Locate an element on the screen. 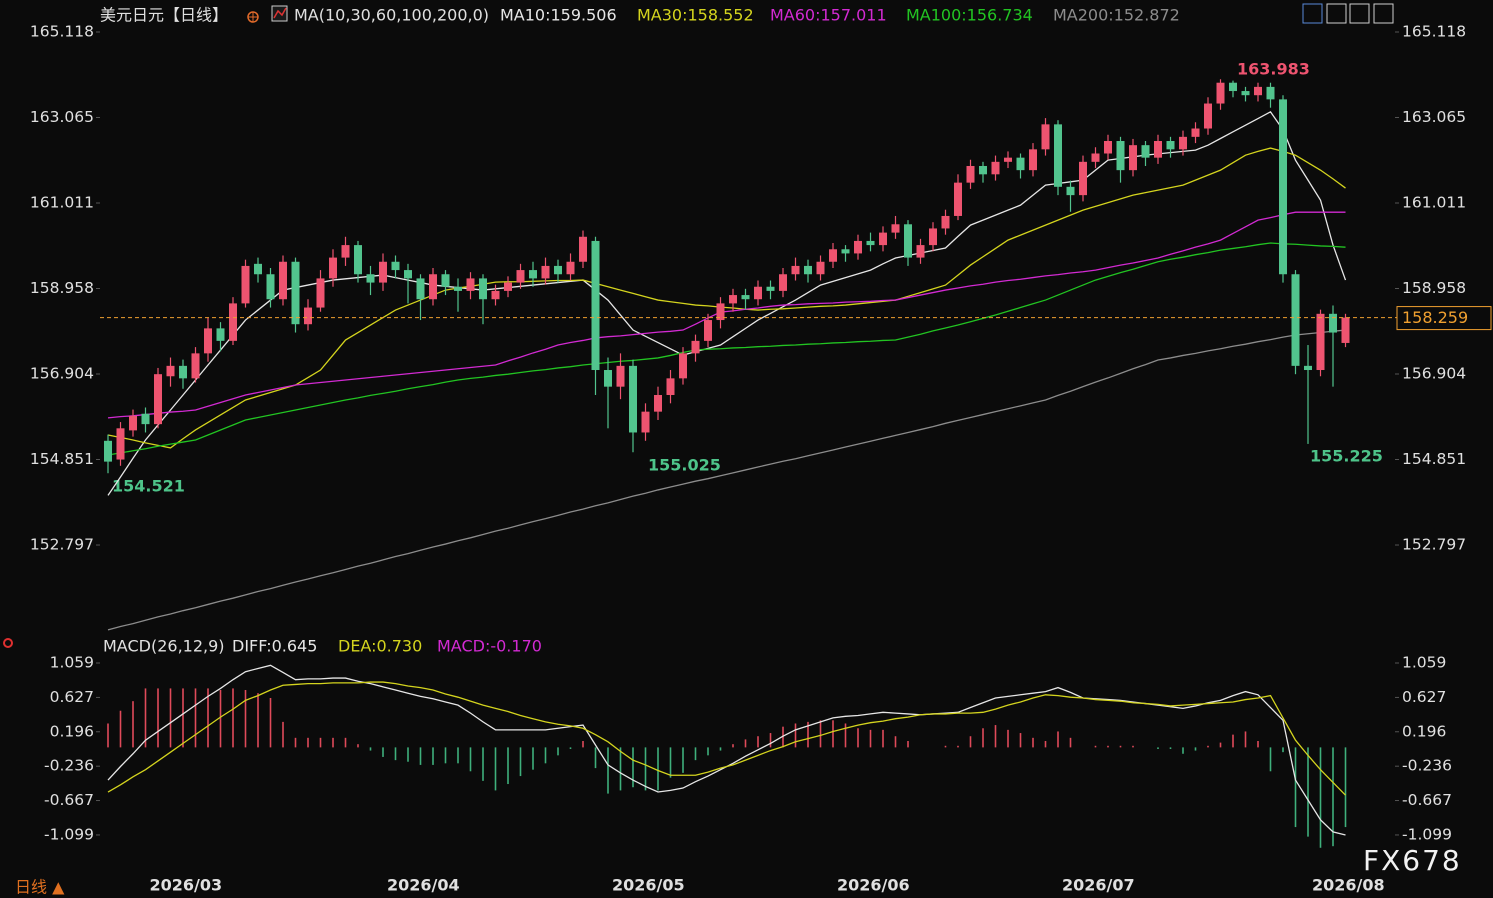 Image resolution: width=1493 pixels, height=898 pixels. low-label: 155.225 is located at coordinates (1346, 456).